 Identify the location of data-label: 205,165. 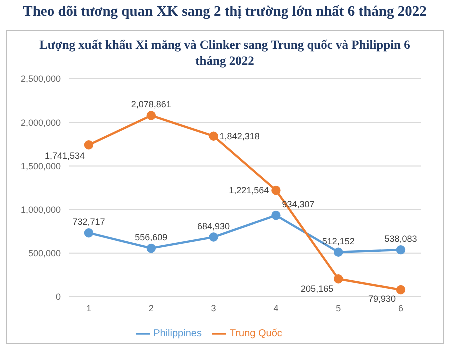
(317, 289).